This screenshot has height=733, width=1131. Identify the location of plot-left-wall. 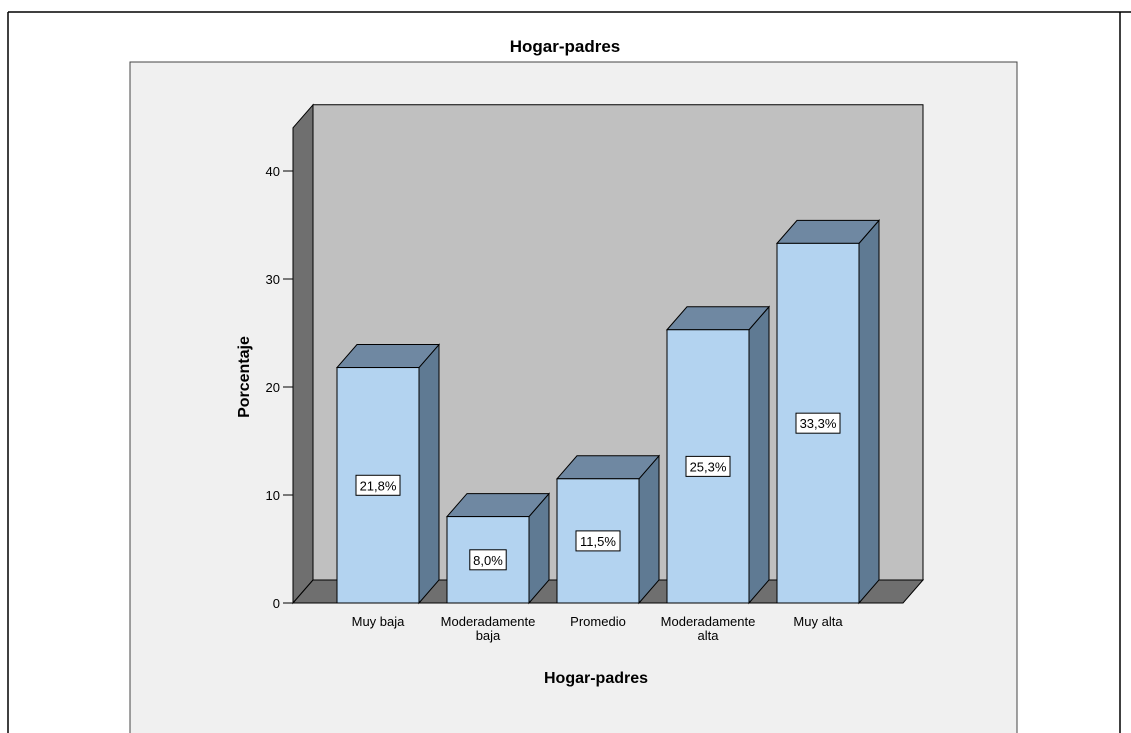
(303, 354).